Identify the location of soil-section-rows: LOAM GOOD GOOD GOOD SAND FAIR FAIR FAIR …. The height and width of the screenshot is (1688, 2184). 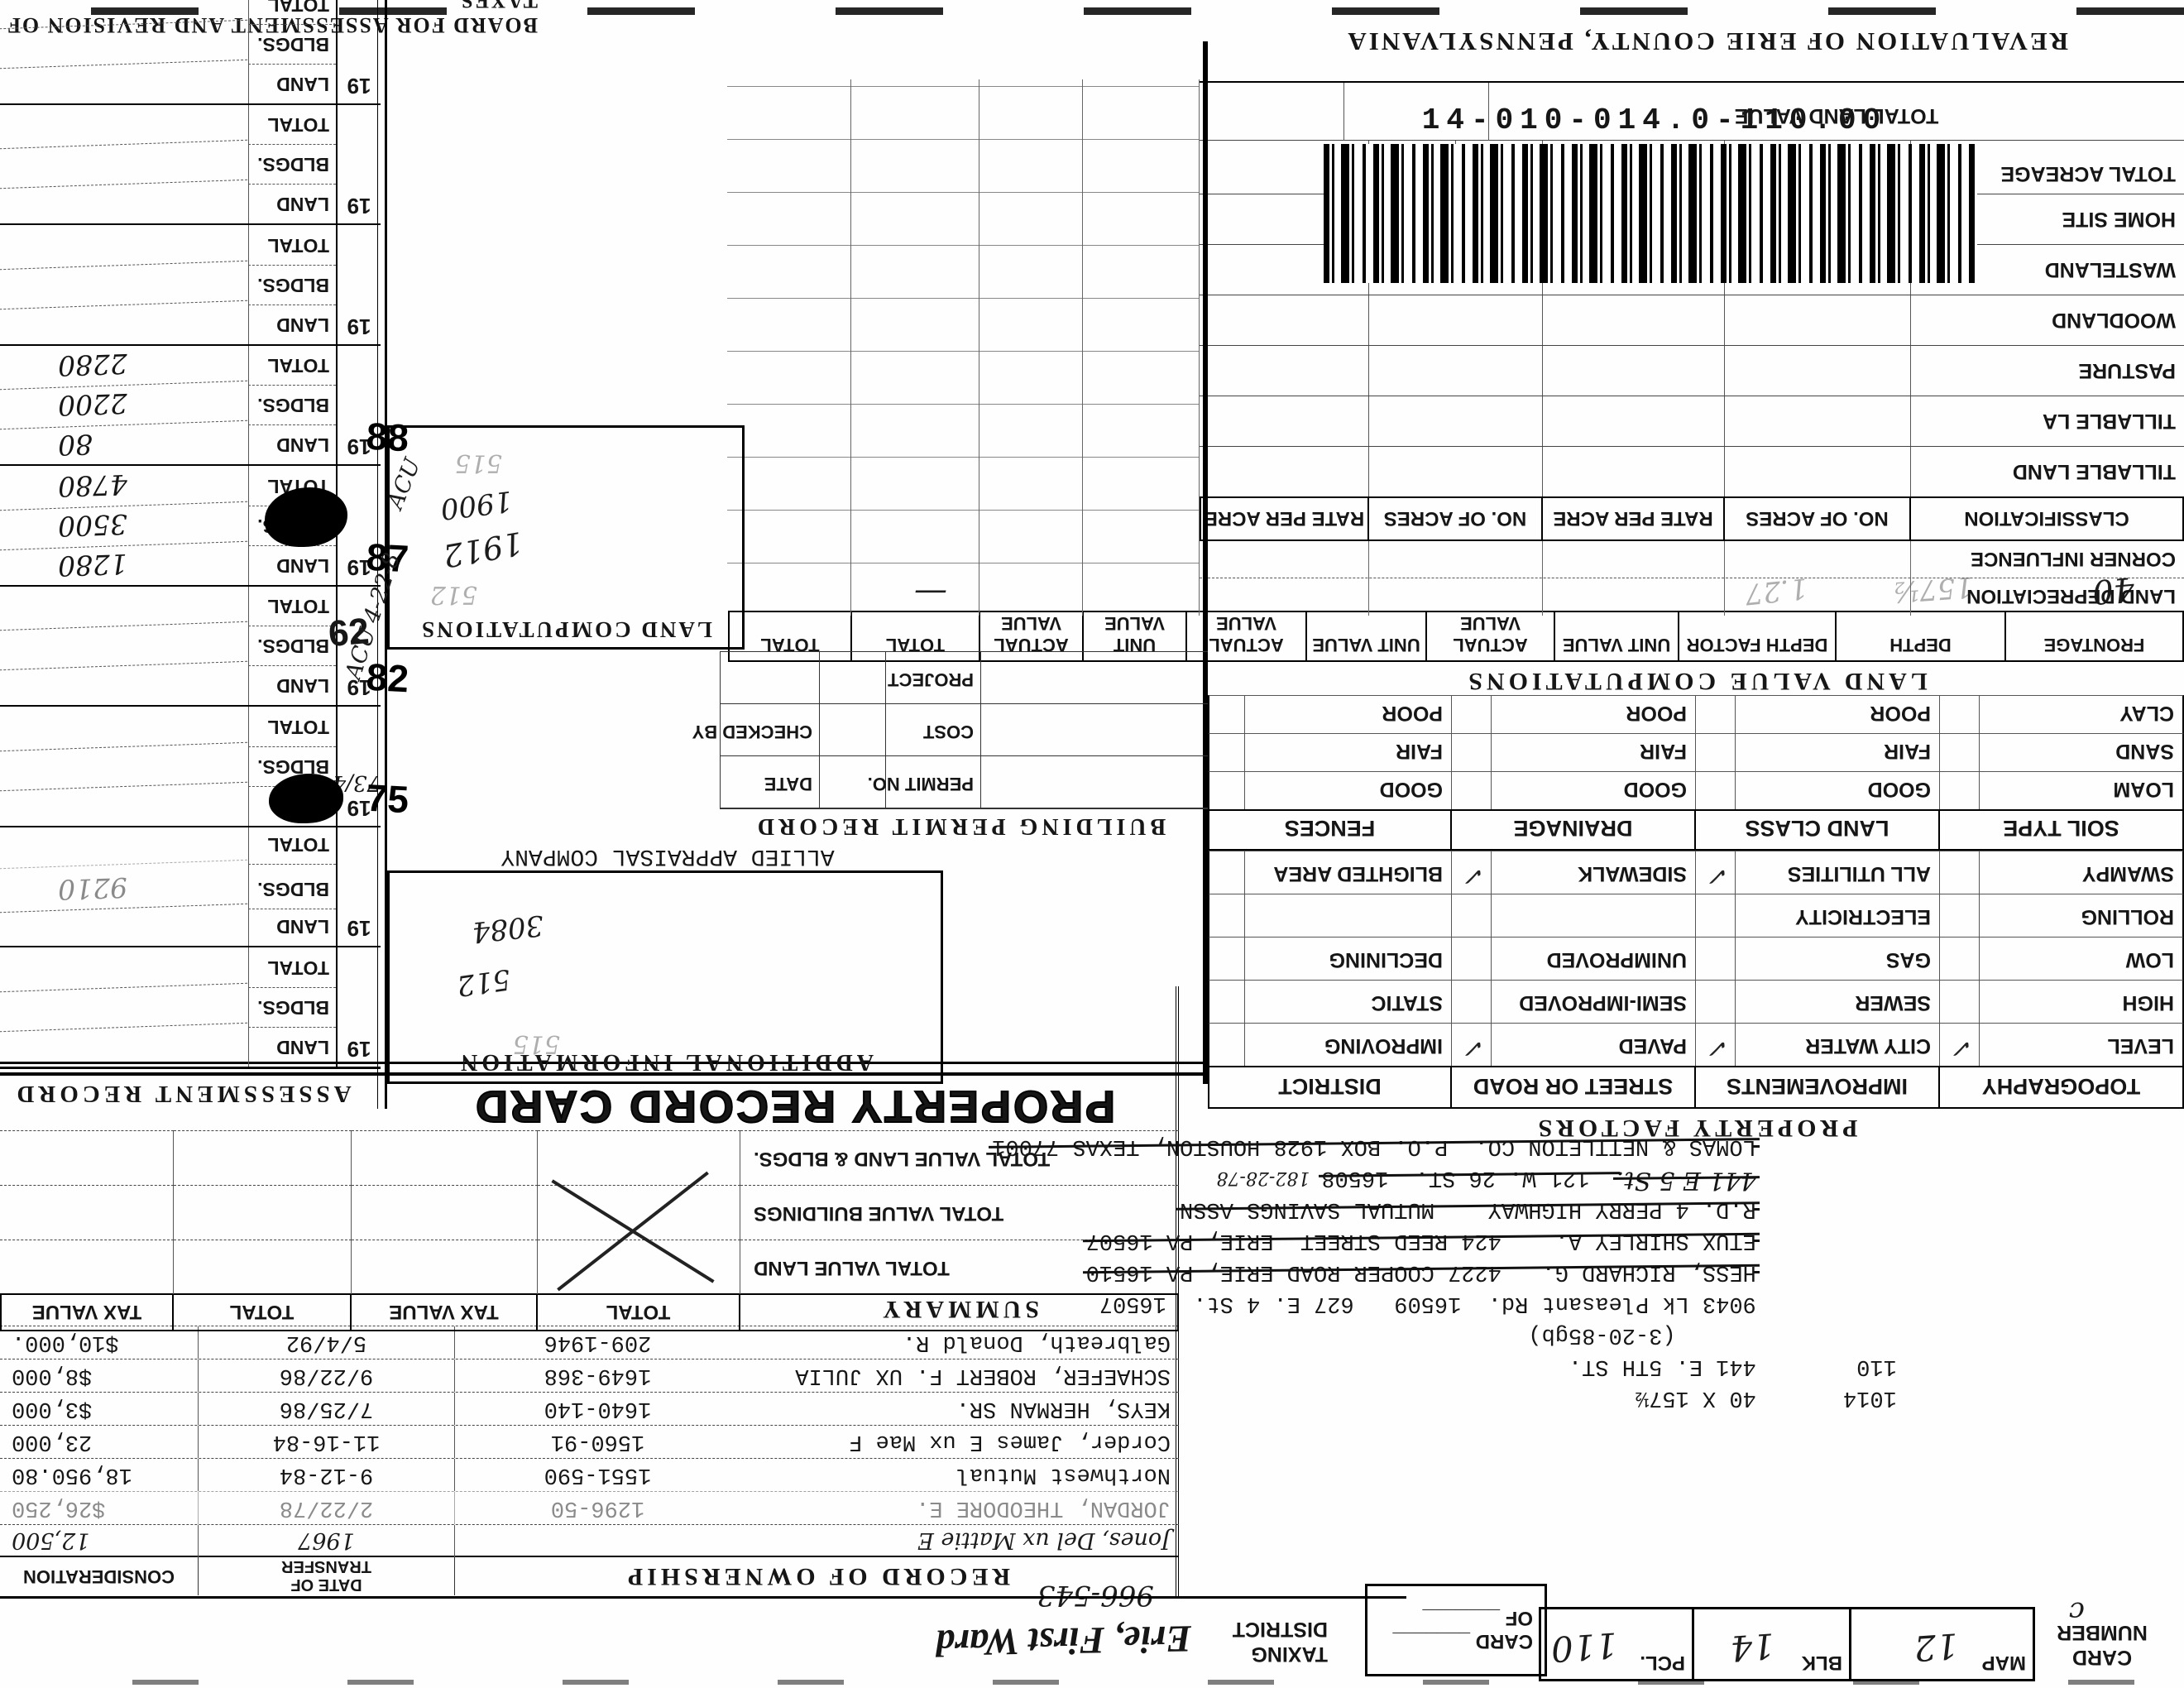
(1696, 752).